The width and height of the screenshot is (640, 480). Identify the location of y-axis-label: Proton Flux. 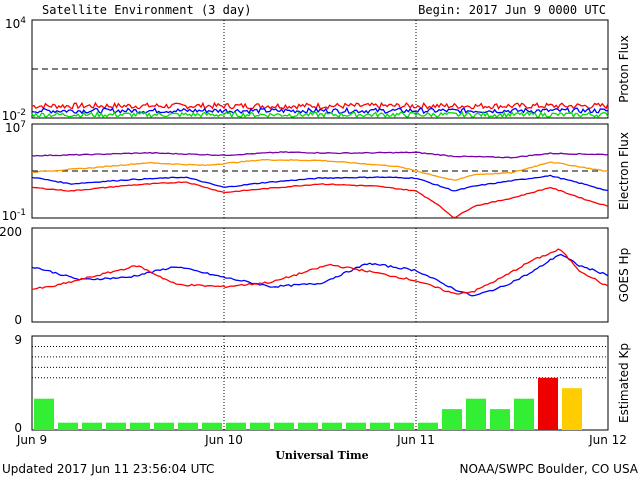
(624, 68).